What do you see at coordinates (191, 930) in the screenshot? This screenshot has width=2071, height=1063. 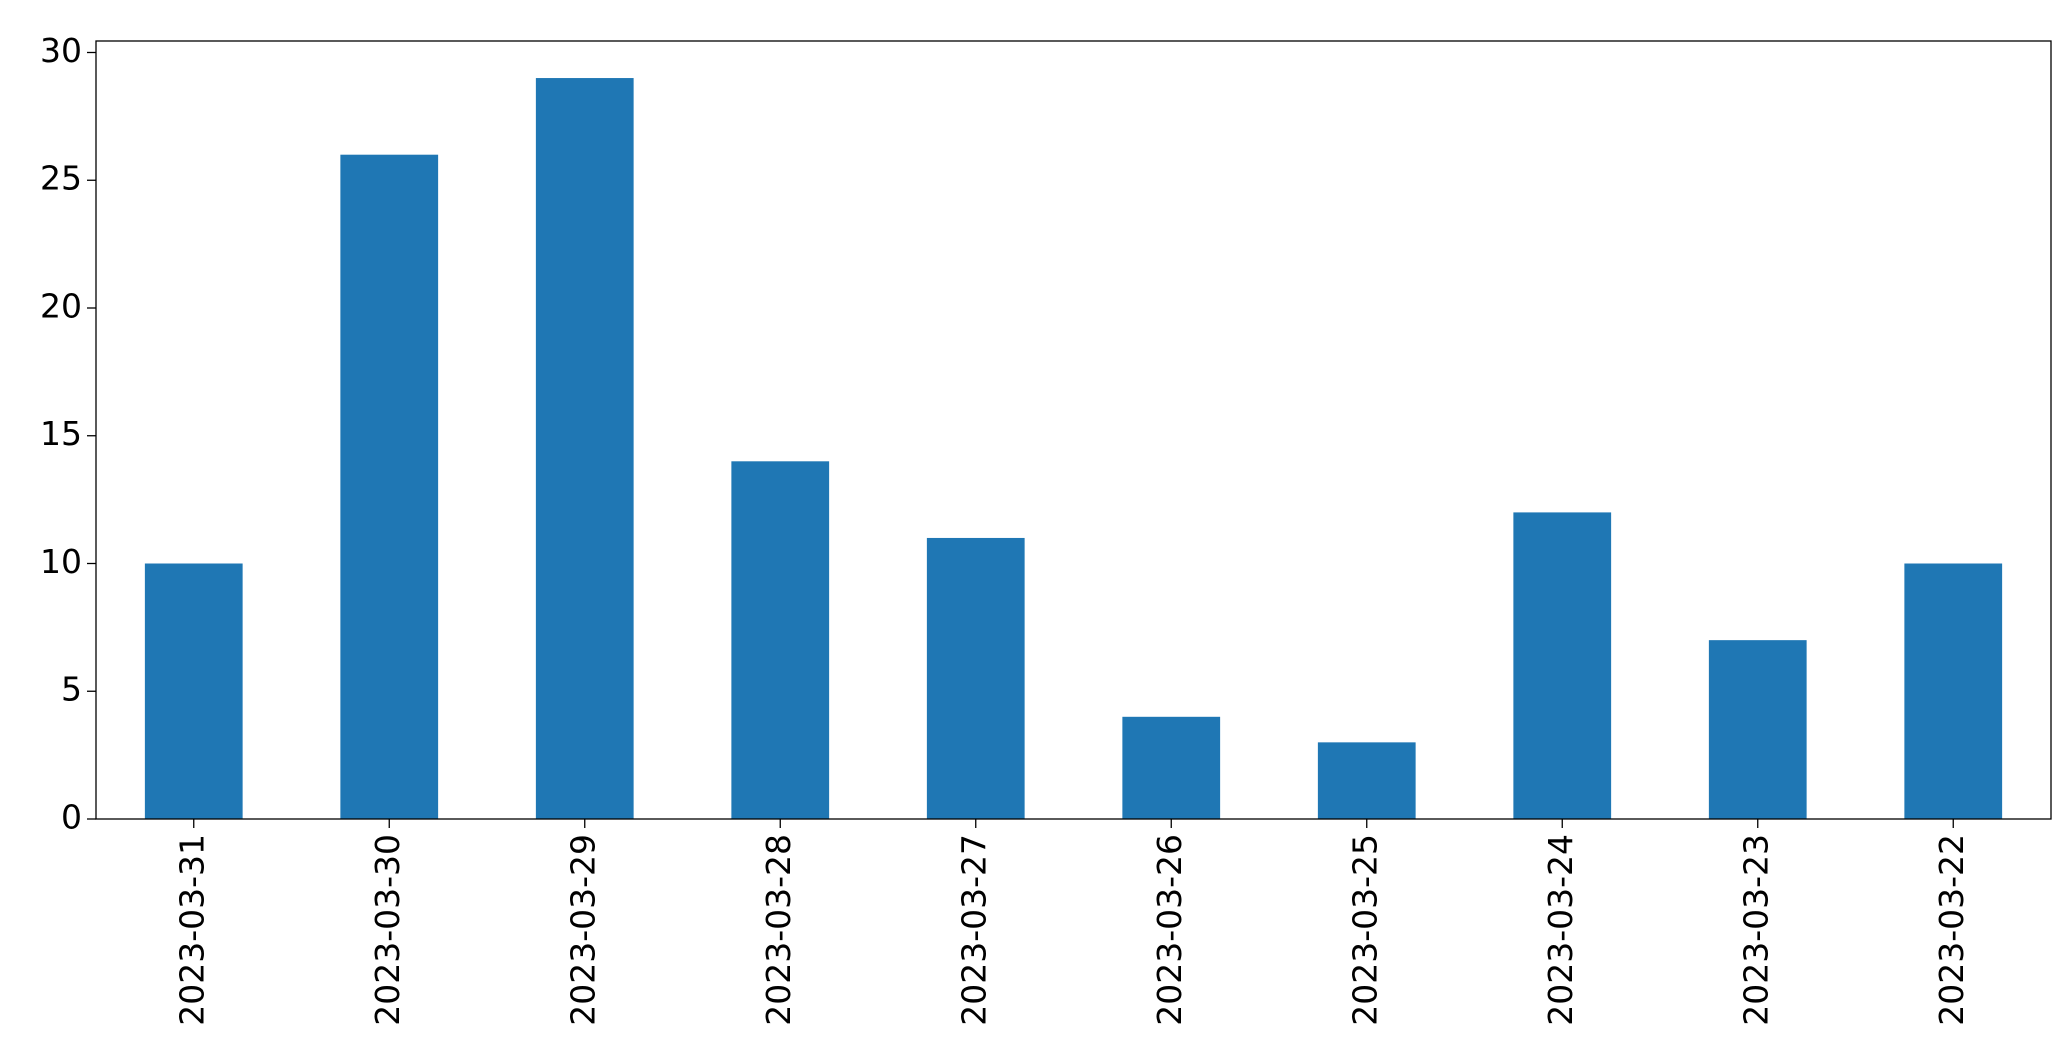 I see `x-tick-label: 2023-03-31` at bounding box center [191, 930].